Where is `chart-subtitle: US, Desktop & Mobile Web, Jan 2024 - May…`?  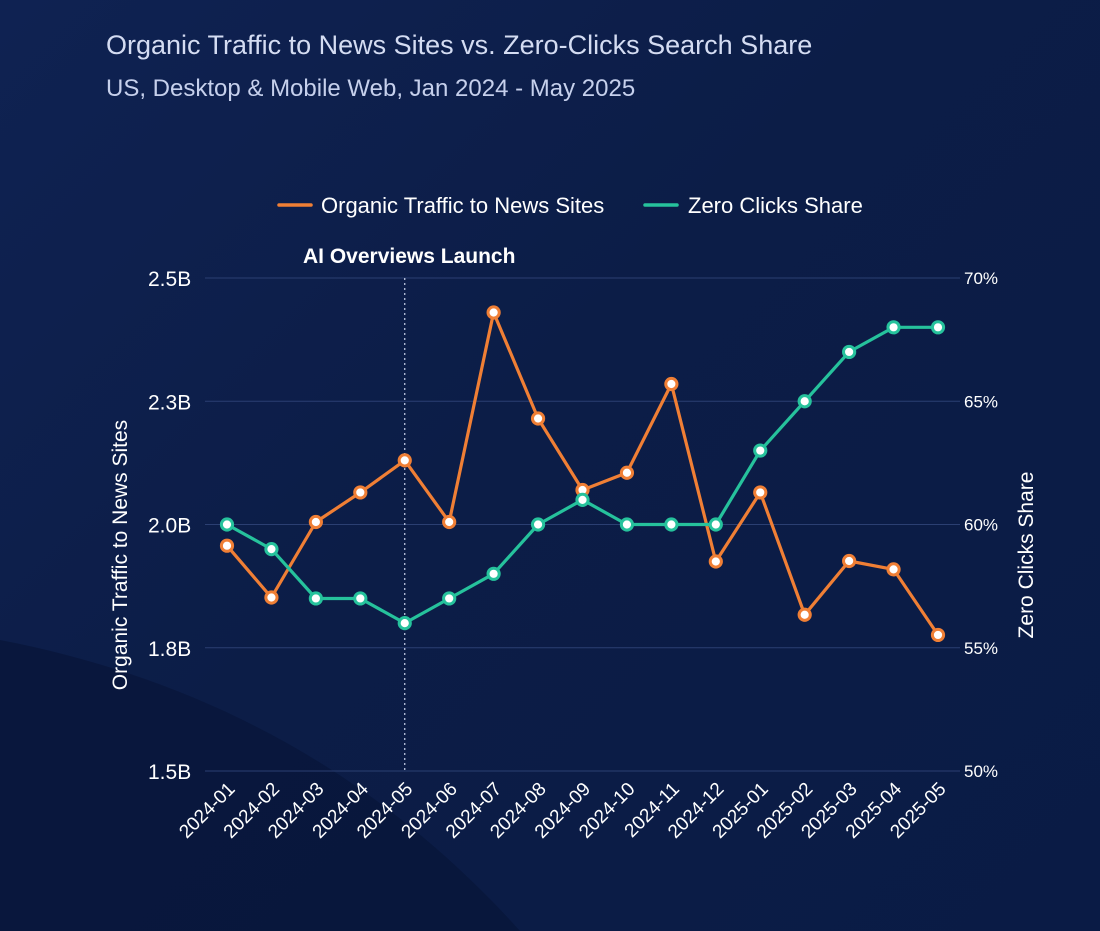 chart-subtitle: US, Desktop & Mobile Web, Jan 2024 - May… is located at coordinates (371, 88).